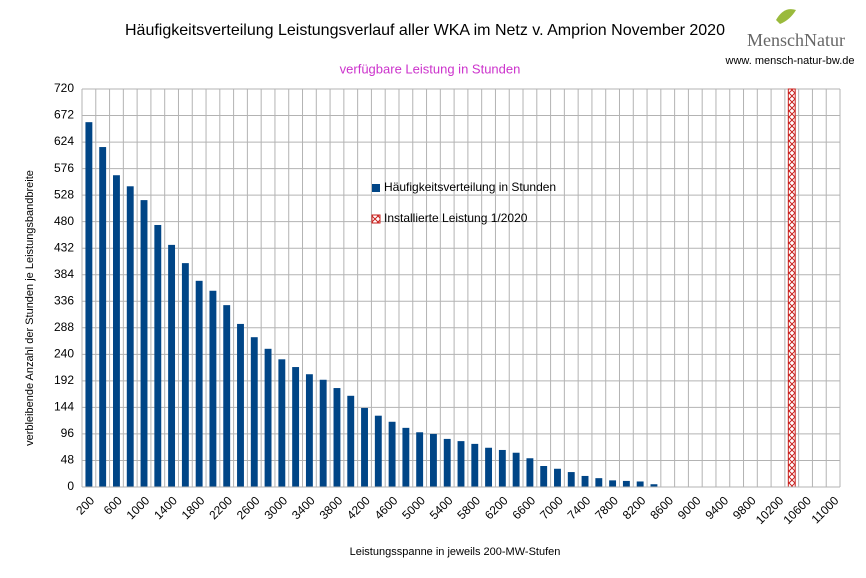 The width and height of the screenshot is (866, 578). I want to click on x-tick-label: 10200, so click(770, 510).